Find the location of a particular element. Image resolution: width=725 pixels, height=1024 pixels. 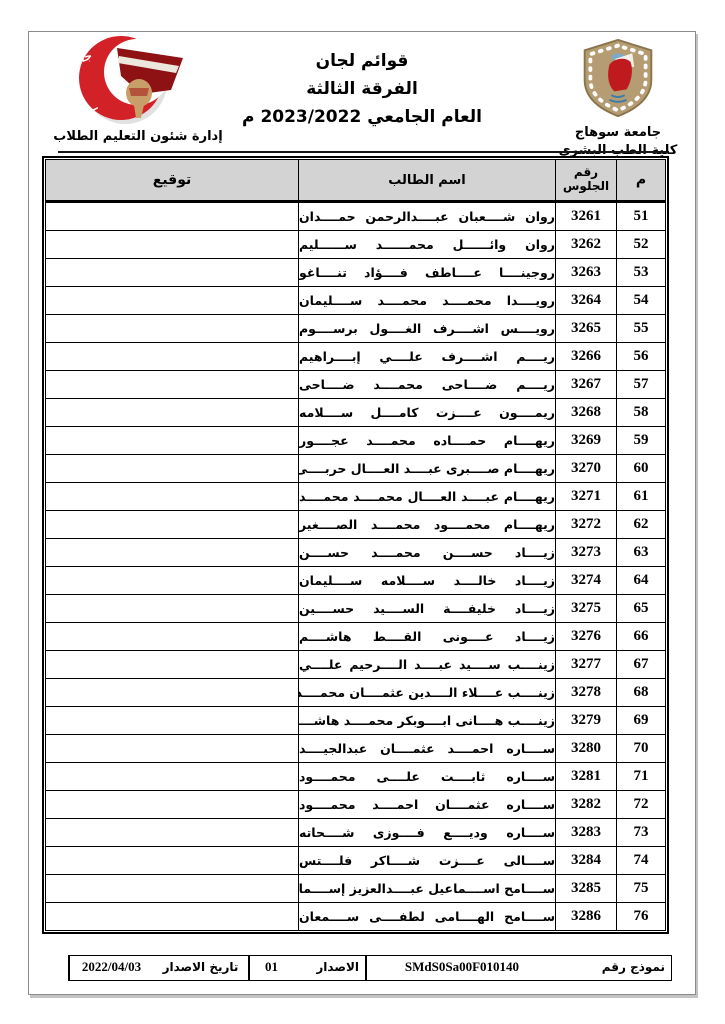

serial-cell: 67 is located at coordinates (641, 664).